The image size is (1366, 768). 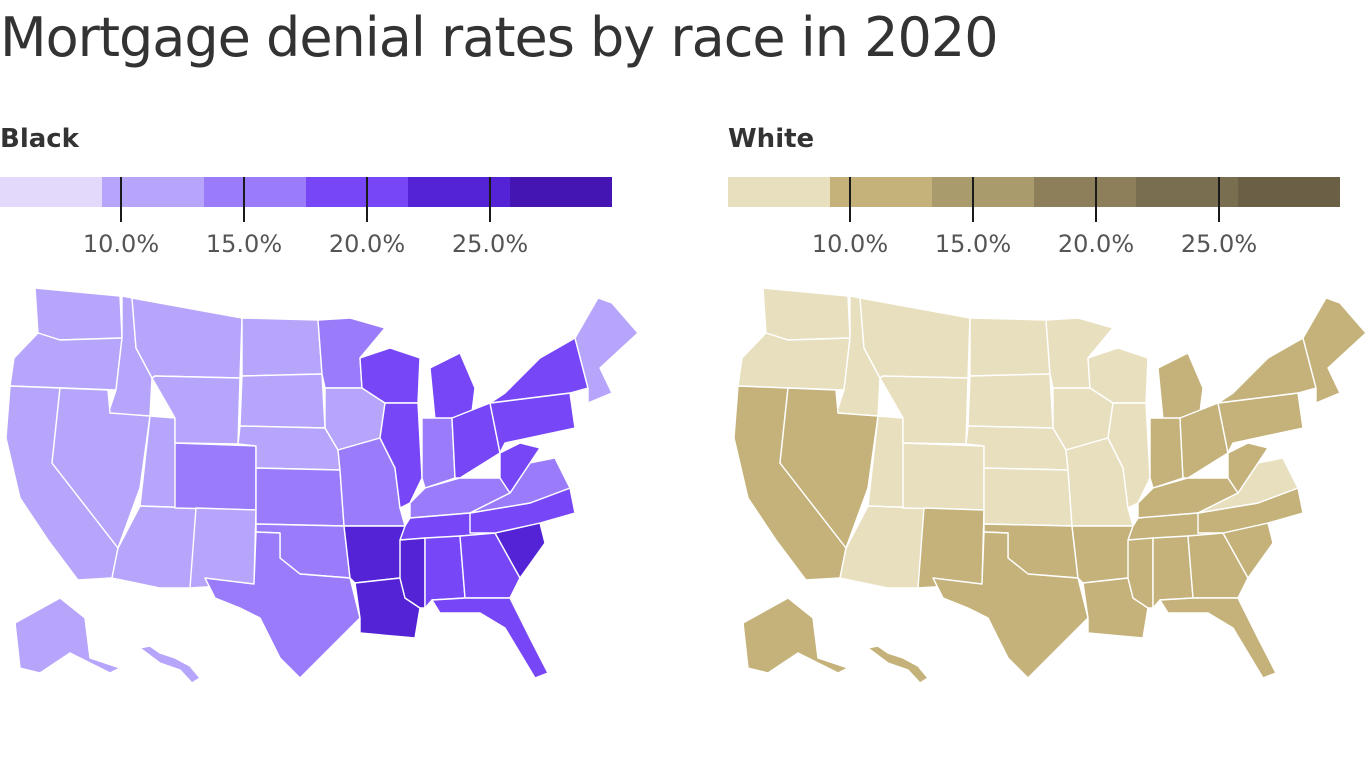 I want to click on legend-bar-white, so click(x=1034, y=192).